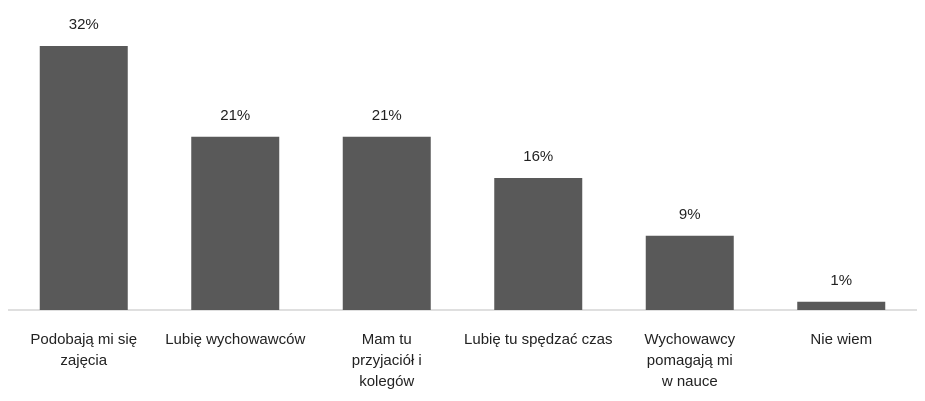 This screenshot has width=925, height=401. I want to click on category-label: Lubię wychowawców, so click(235, 339).